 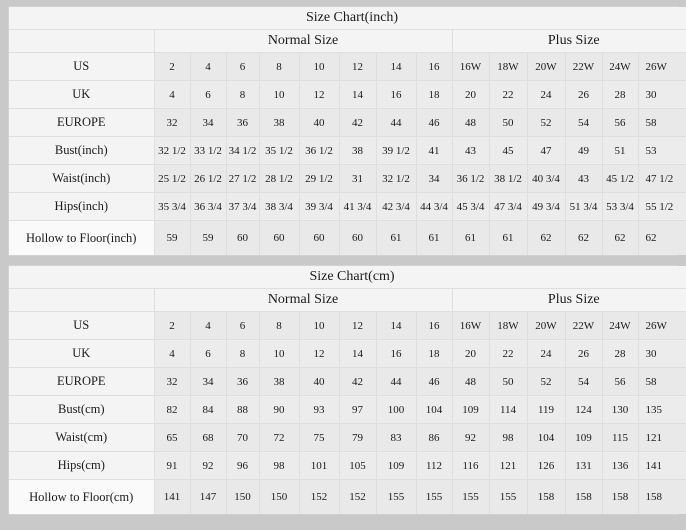 I want to click on table-cell: 24W, so click(x=620, y=66).